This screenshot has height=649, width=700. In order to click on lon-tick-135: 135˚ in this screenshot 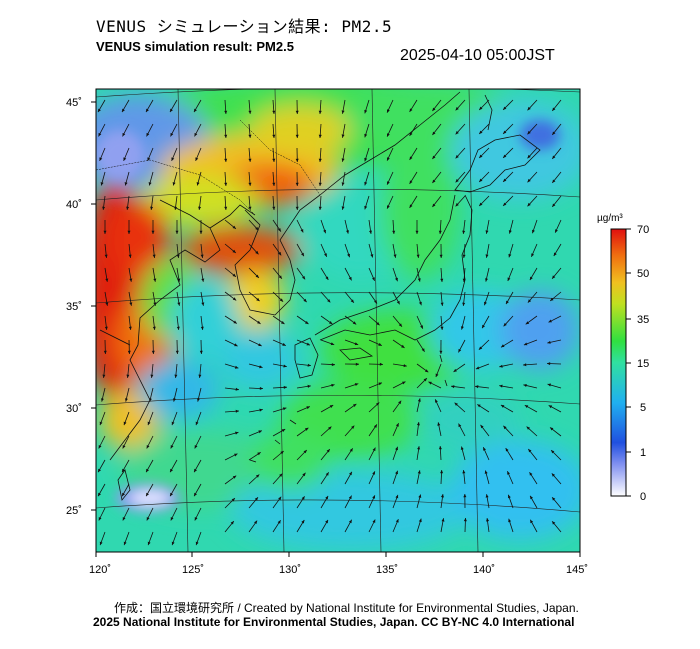, I will do `click(387, 570)`.